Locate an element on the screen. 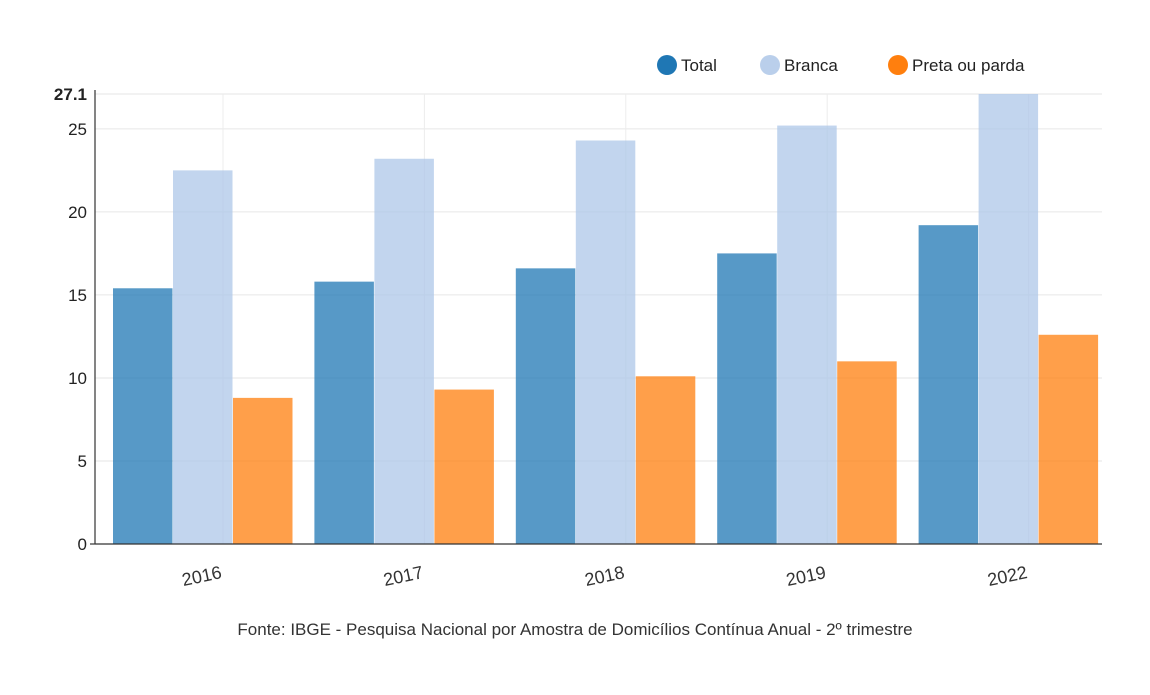  legend-label: Total is located at coordinates (699, 65).